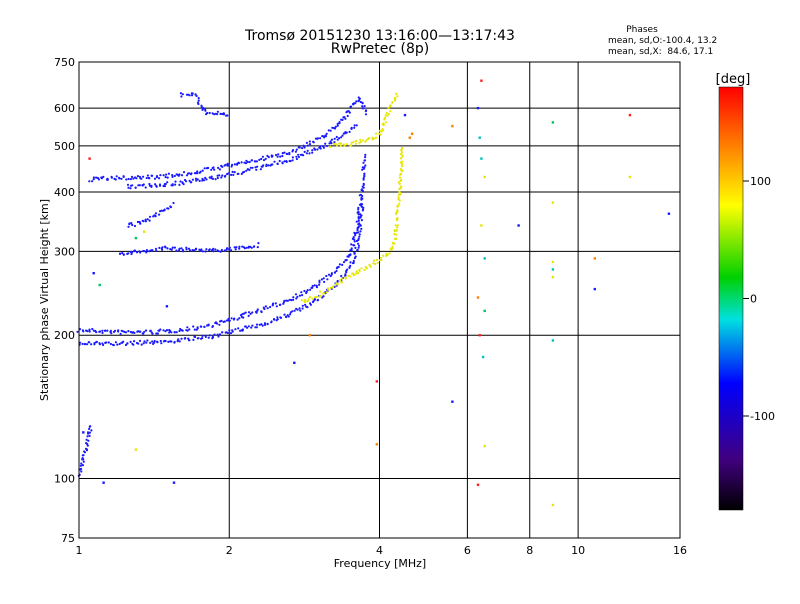 Image resolution: width=800 pixels, height=604 pixels. Describe the element at coordinates (68, 538) in the screenshot. I see `y-tick-label: 75` at that location.